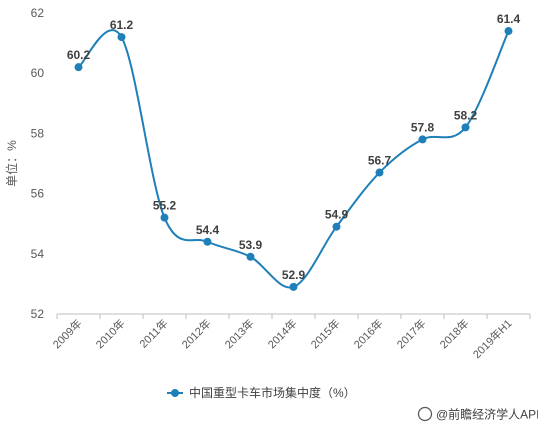 This screenshot has width=538, height=428. I want to click on data-label: 52.9, so click(294, 275).